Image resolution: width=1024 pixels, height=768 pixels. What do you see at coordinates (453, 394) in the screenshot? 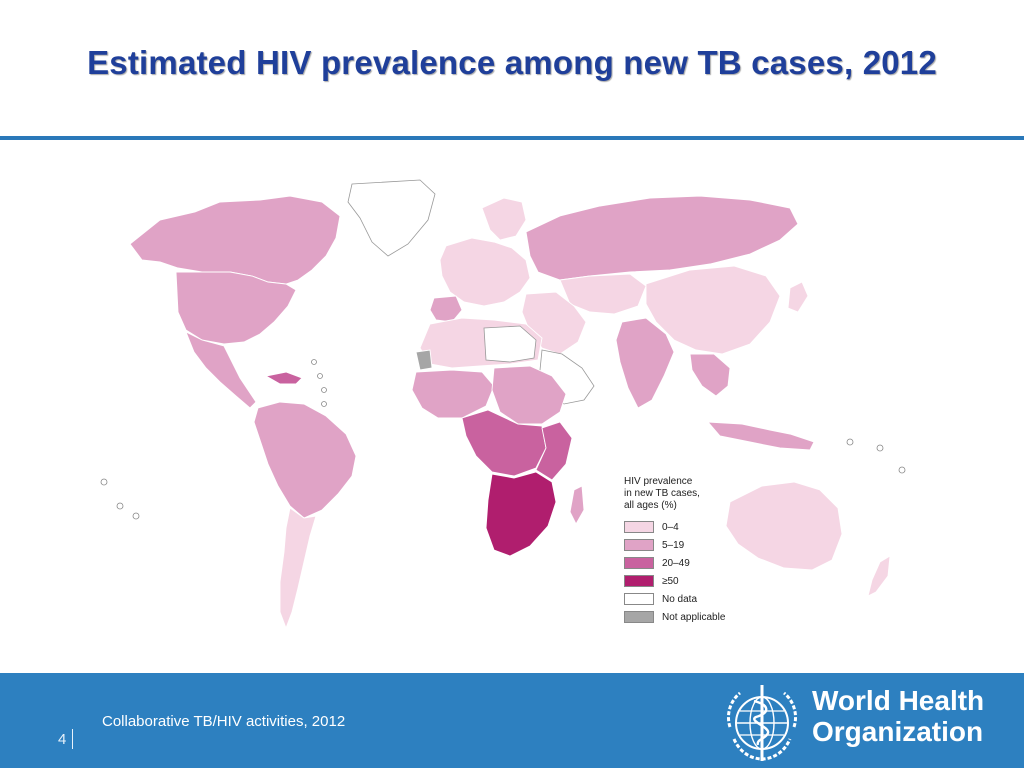
I see `region-west-africa` at bounding box center [453, 394].